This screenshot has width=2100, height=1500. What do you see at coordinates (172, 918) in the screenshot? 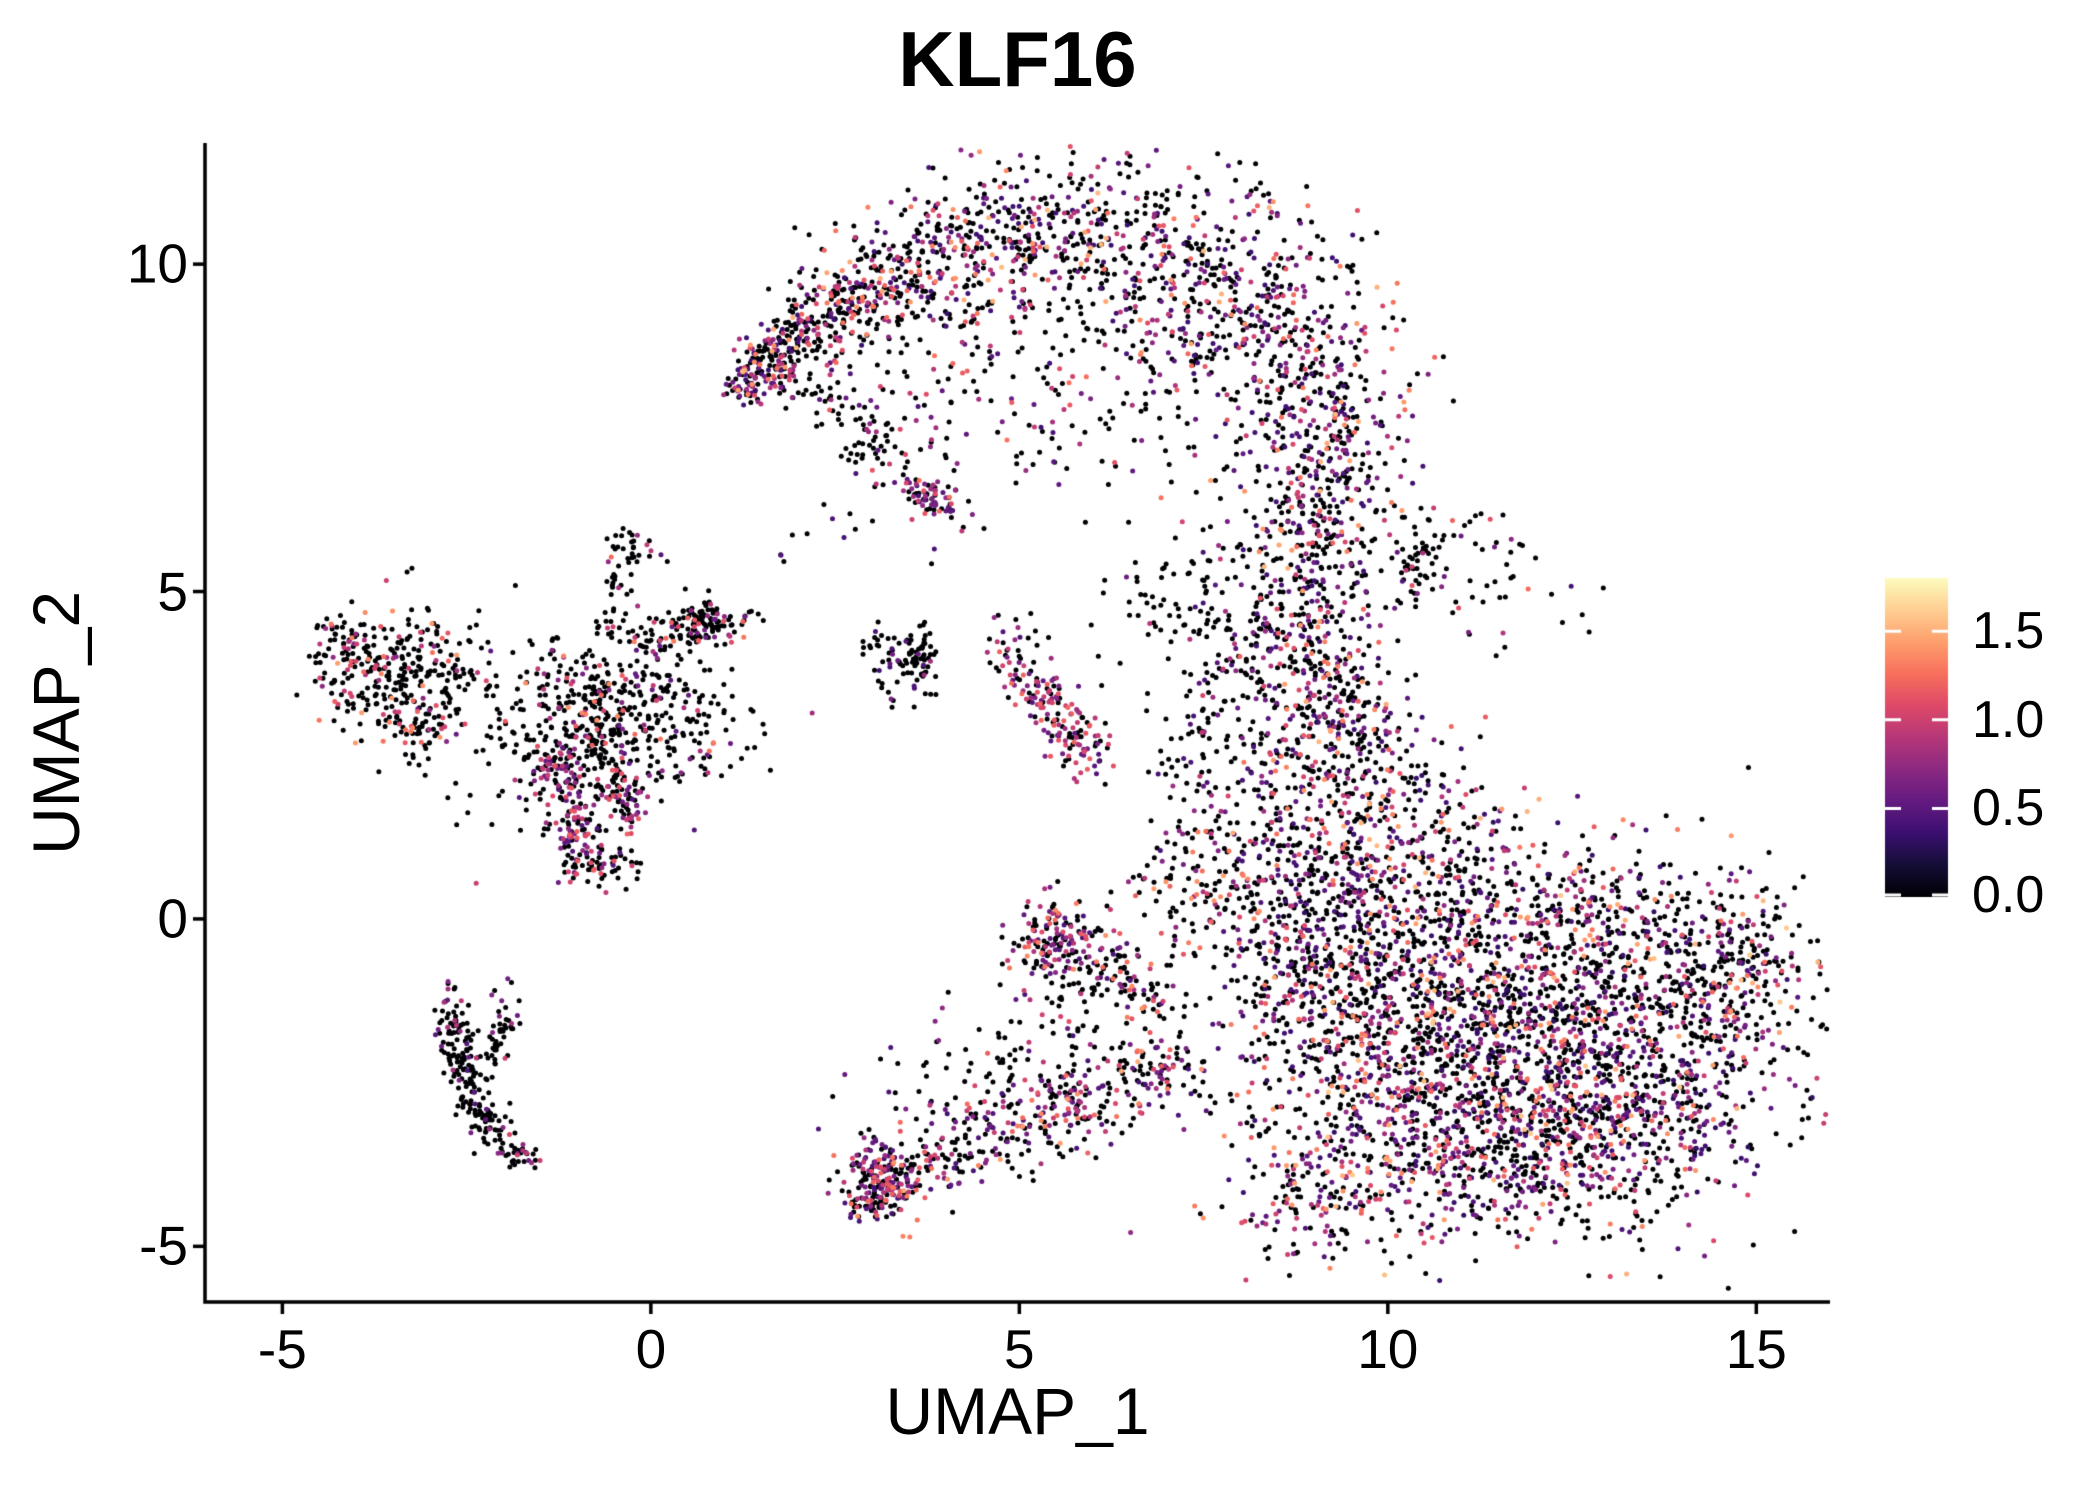
I see `y-tick-label: 0` at bounding box center [172, 918].